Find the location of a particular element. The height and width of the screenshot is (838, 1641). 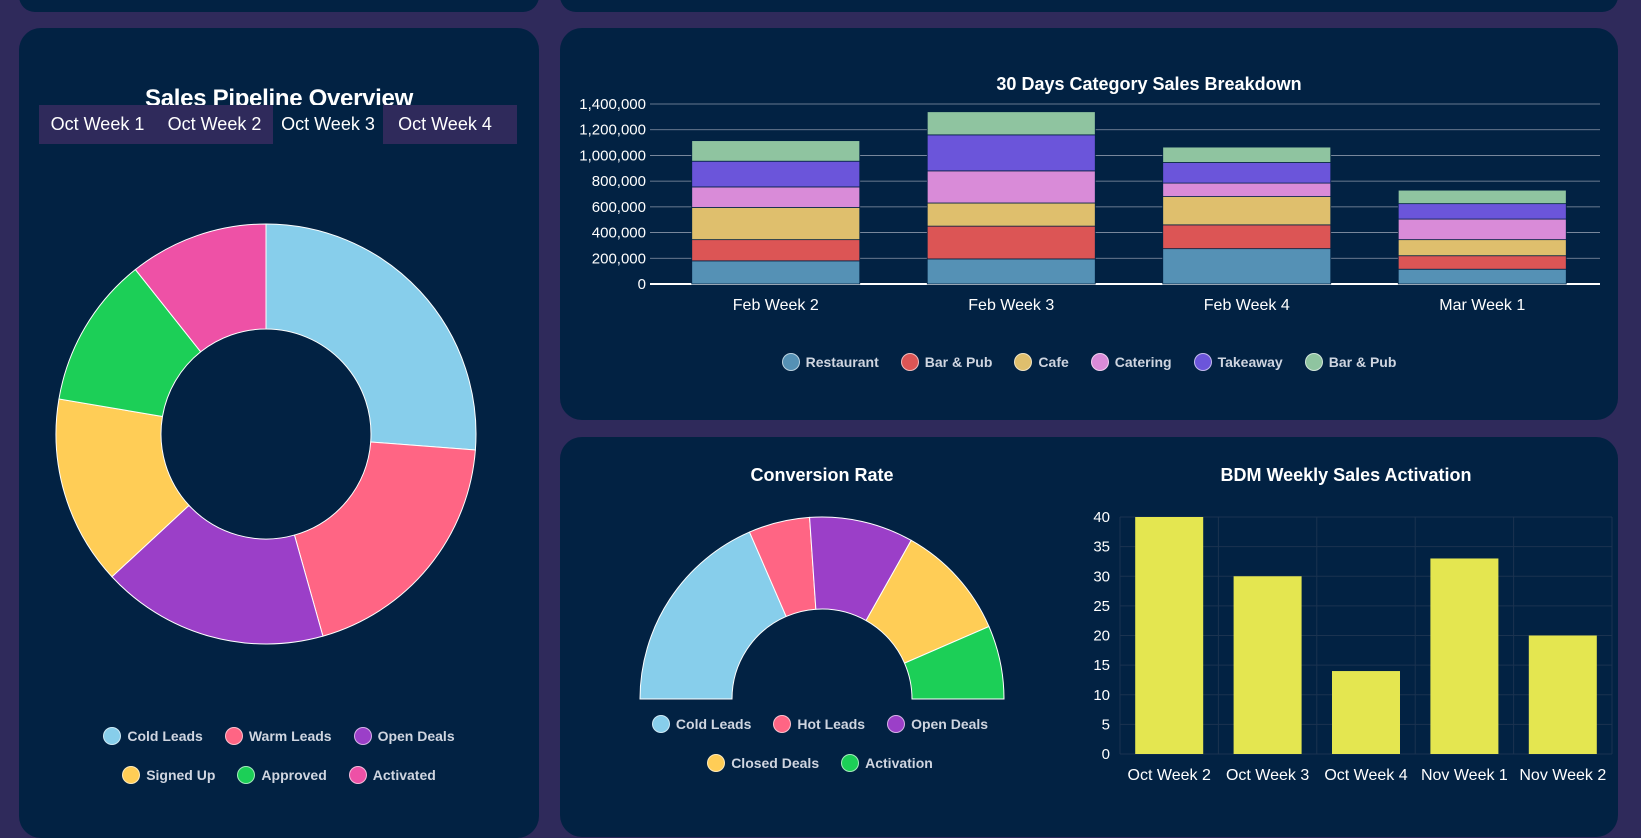

pipeline-legend-open-deals: Open Deals is located at coordinates (404, 736).